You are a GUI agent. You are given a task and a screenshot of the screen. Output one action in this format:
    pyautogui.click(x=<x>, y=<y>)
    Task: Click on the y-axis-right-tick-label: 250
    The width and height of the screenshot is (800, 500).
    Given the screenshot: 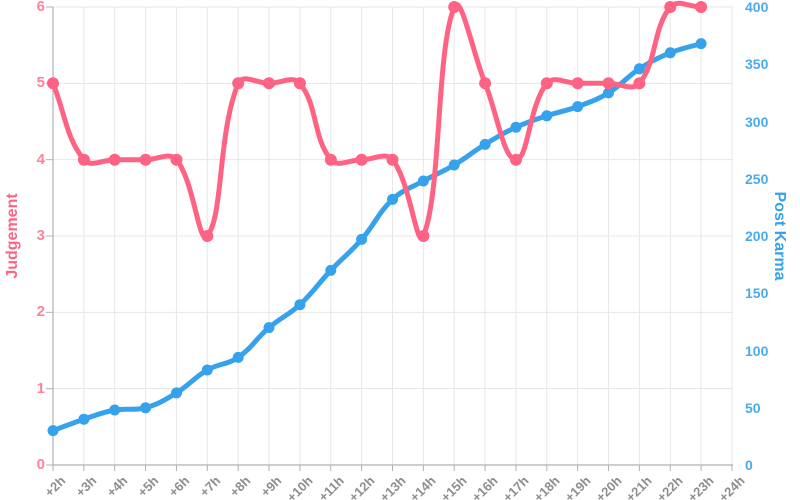 What is the action you would take?
    pyautogui.click(x=757, y=178)
    